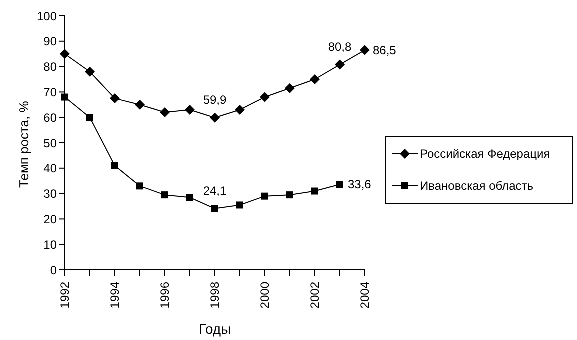 The width and height of the screenshot is (577, 340). I want to click on y-tick-label: 100, so click(47, 16).